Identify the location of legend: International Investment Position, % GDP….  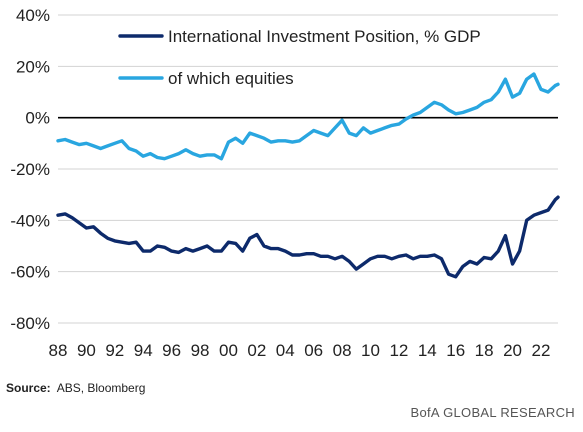
(299, 57).